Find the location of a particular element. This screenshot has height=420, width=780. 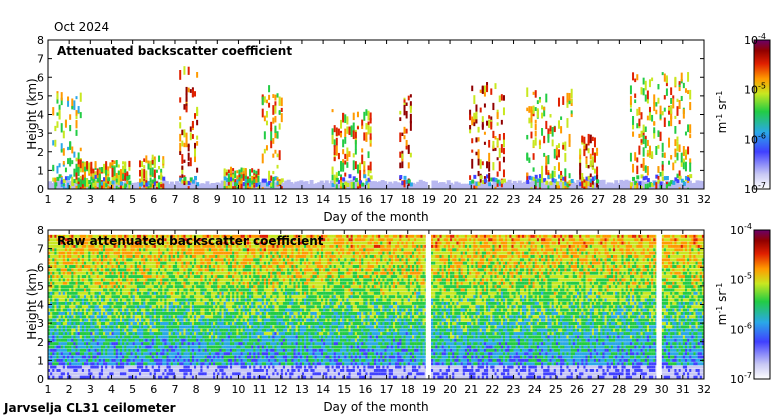

x-tick-label: 15 is located at coordinates (344, 199).